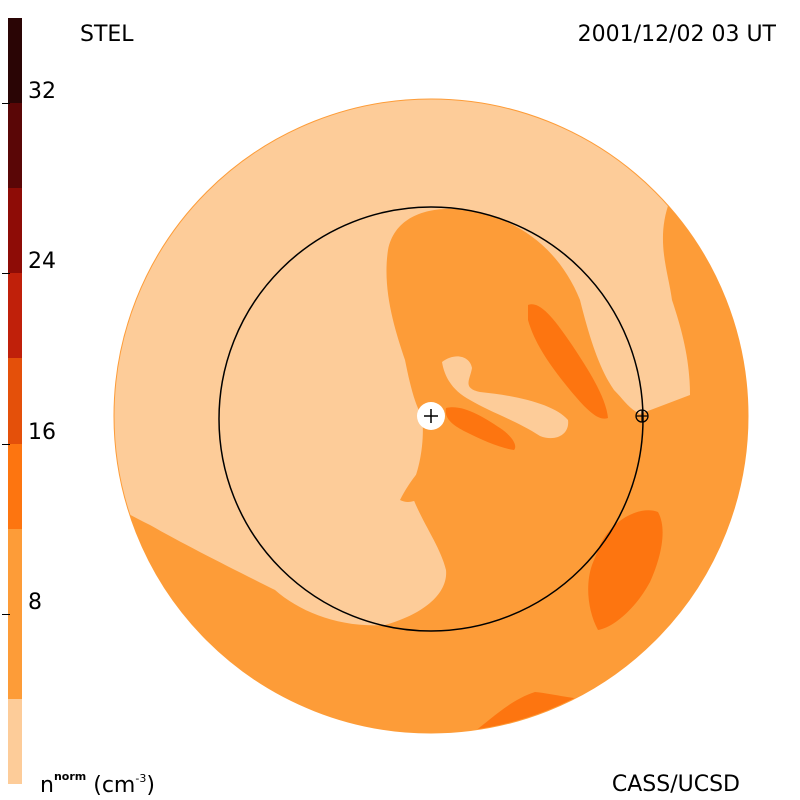 The image size is (800, 800). What do you see at coordinates (141, 778) in the screenshot?
I see `unit-exp: -3` at bounding box center [141, 778].